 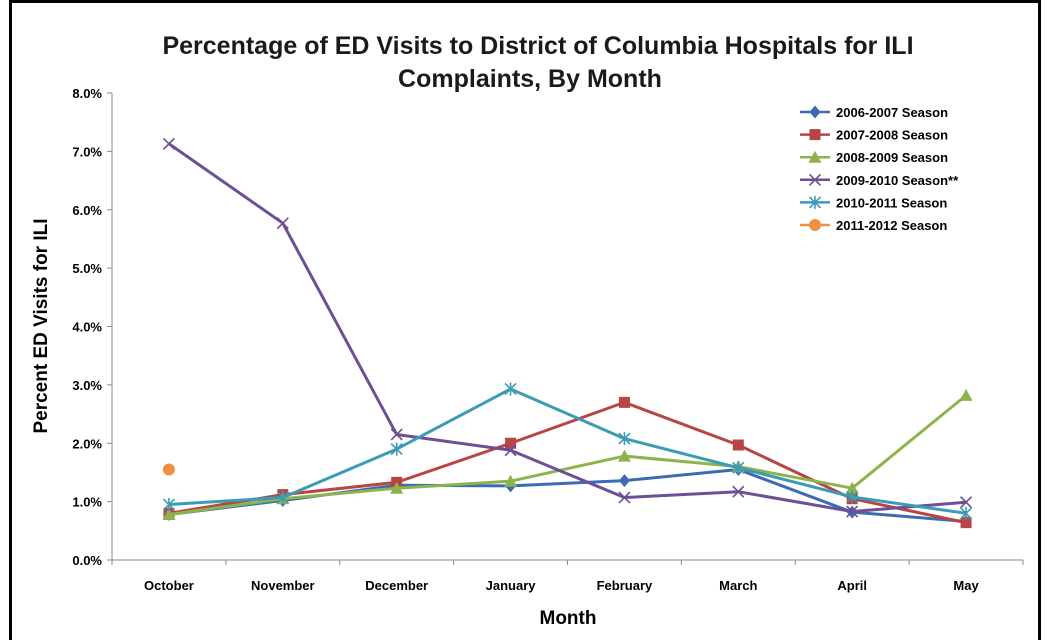 What do you see at coordinates (891, 202) in the screenshot?
I see `legend-label: 2010-2011 Season` at bounding box center [891, 202].